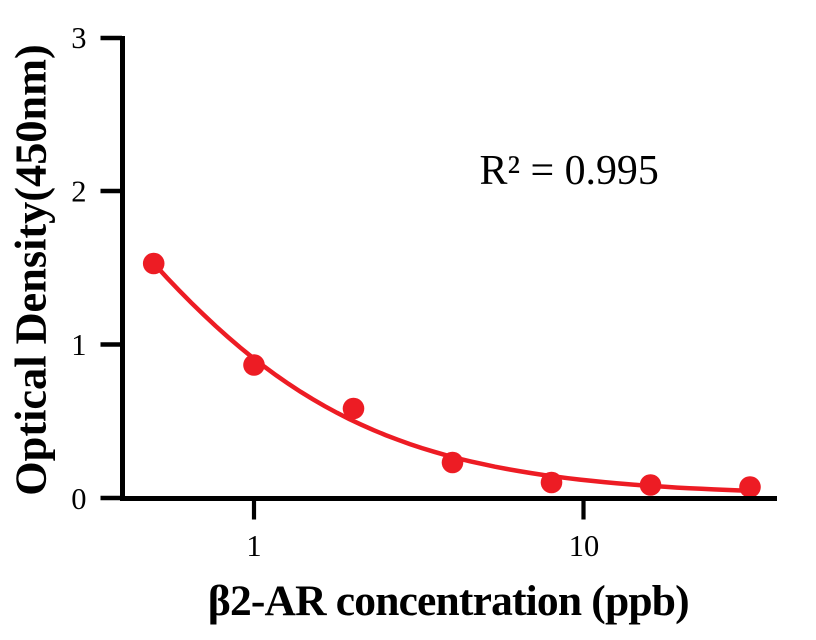 This screenshot has height=640, width=816. Describe the element at coordinates (448, 601) in the screenshot. I see `svg-text: β2-AR concentration (ppb)` at that location.